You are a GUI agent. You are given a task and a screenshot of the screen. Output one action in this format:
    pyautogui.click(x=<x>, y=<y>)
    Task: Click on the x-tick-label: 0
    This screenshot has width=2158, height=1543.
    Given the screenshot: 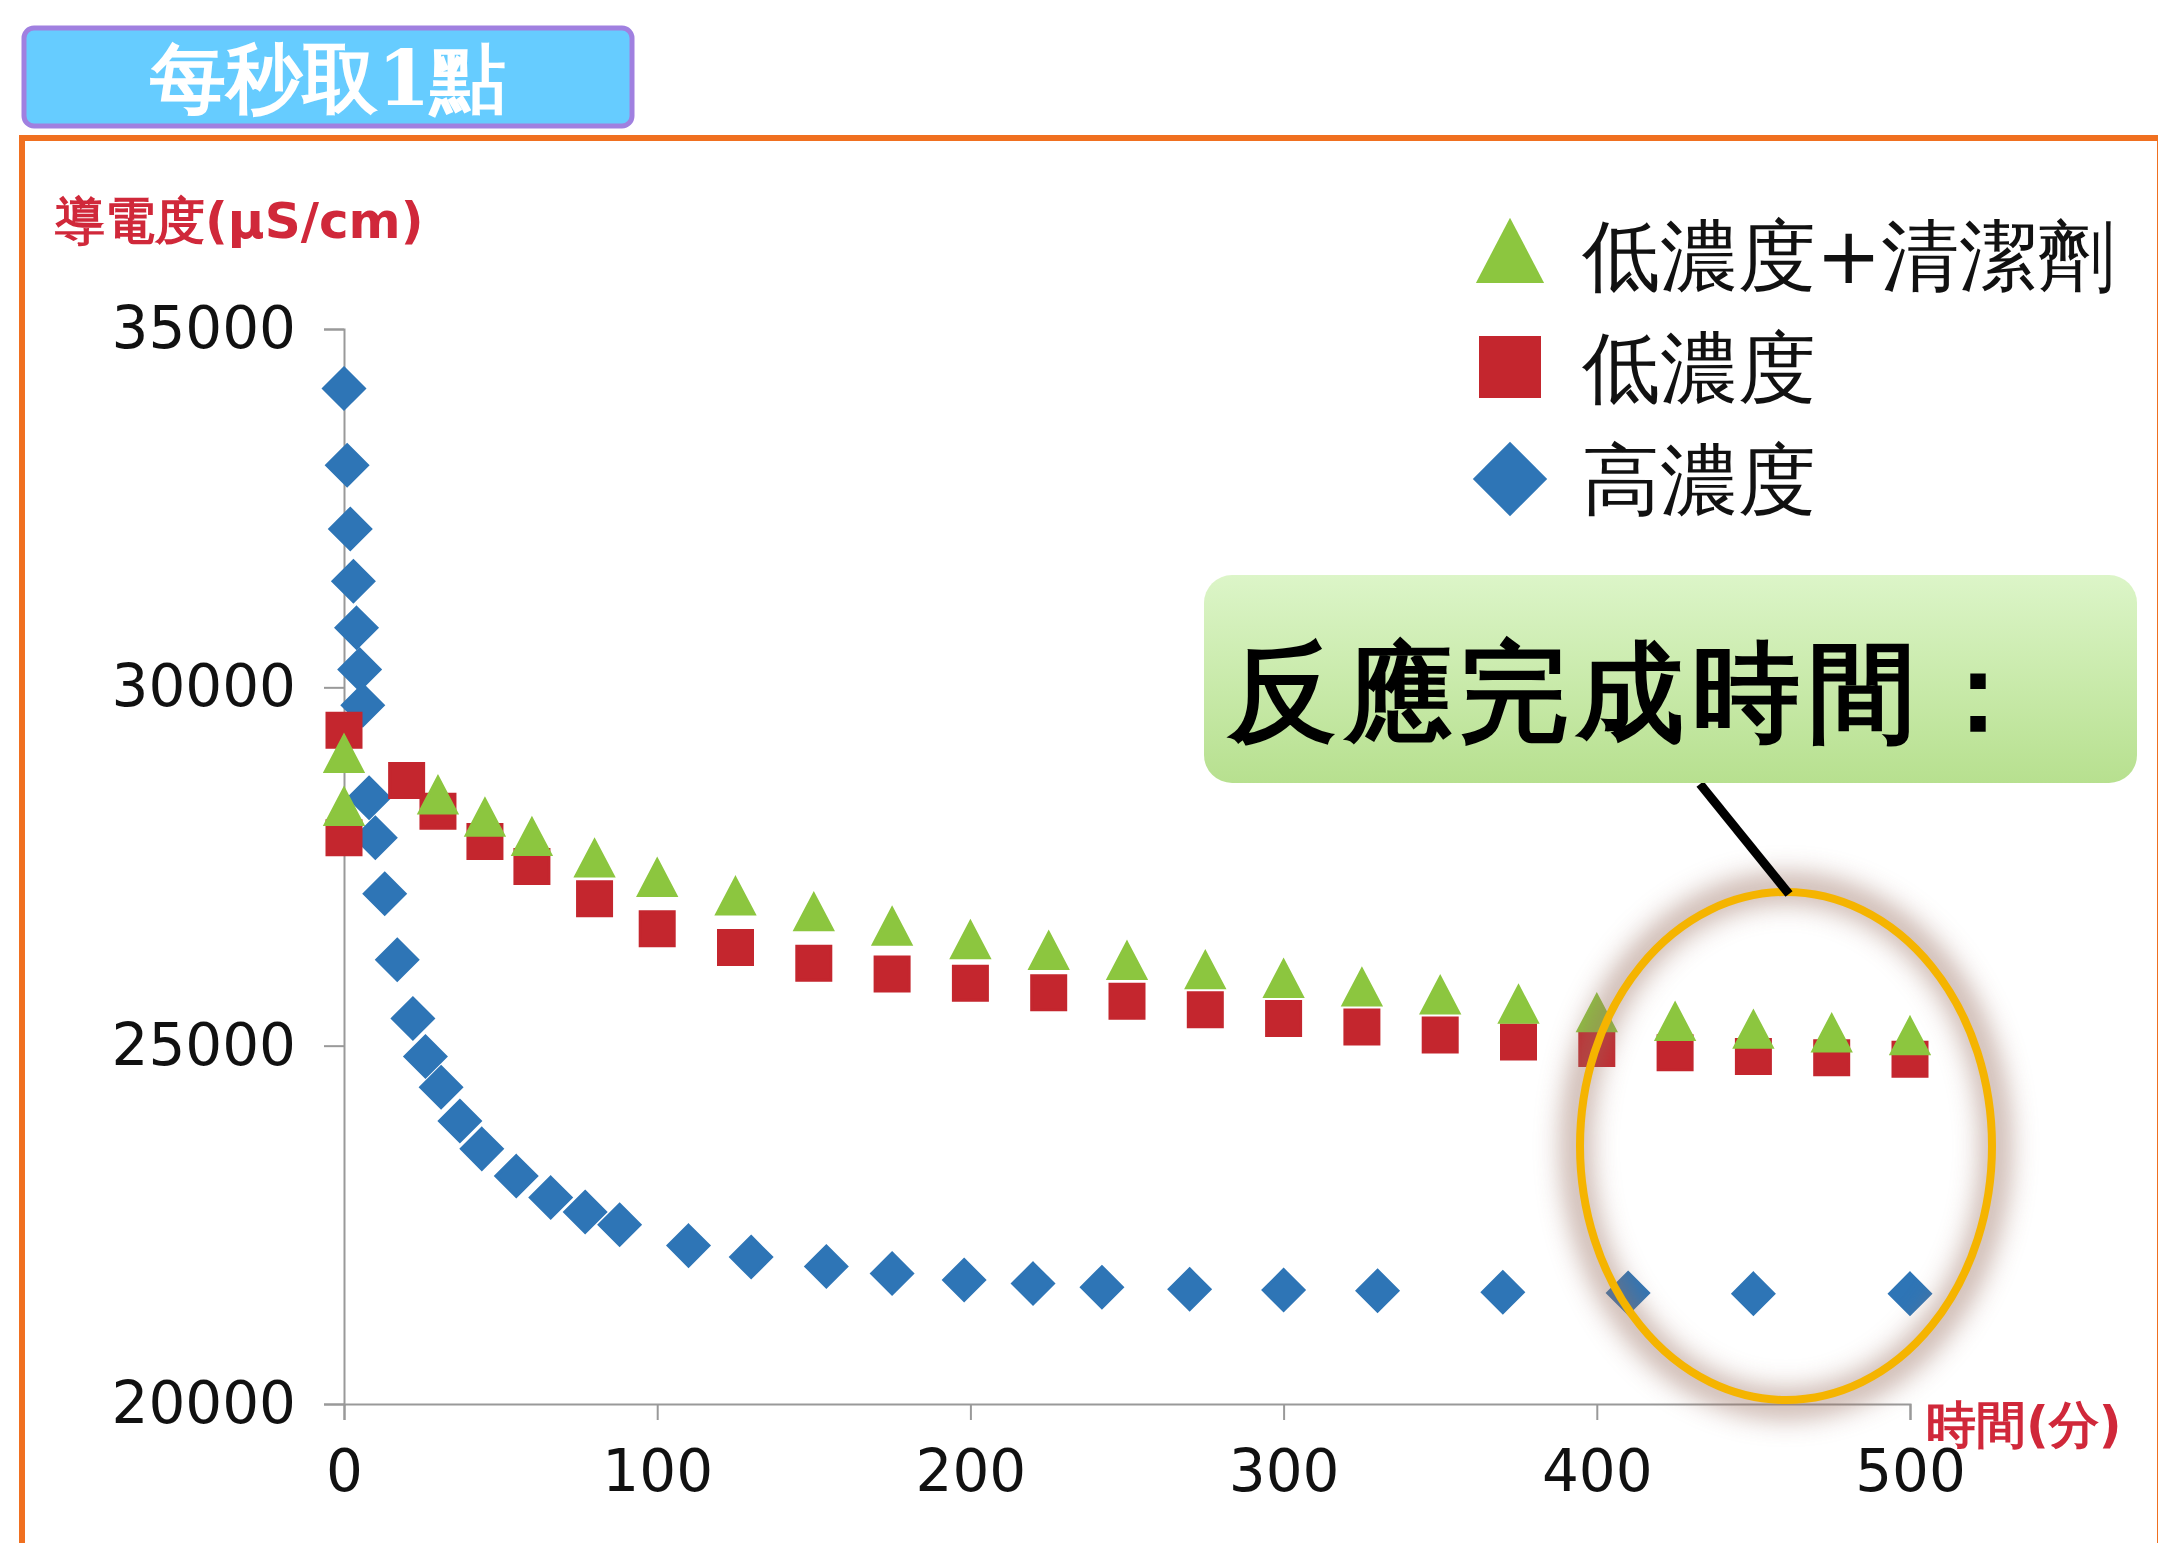 What is the action you would take?
    pyautogui.click(x=344, y=1471)
    